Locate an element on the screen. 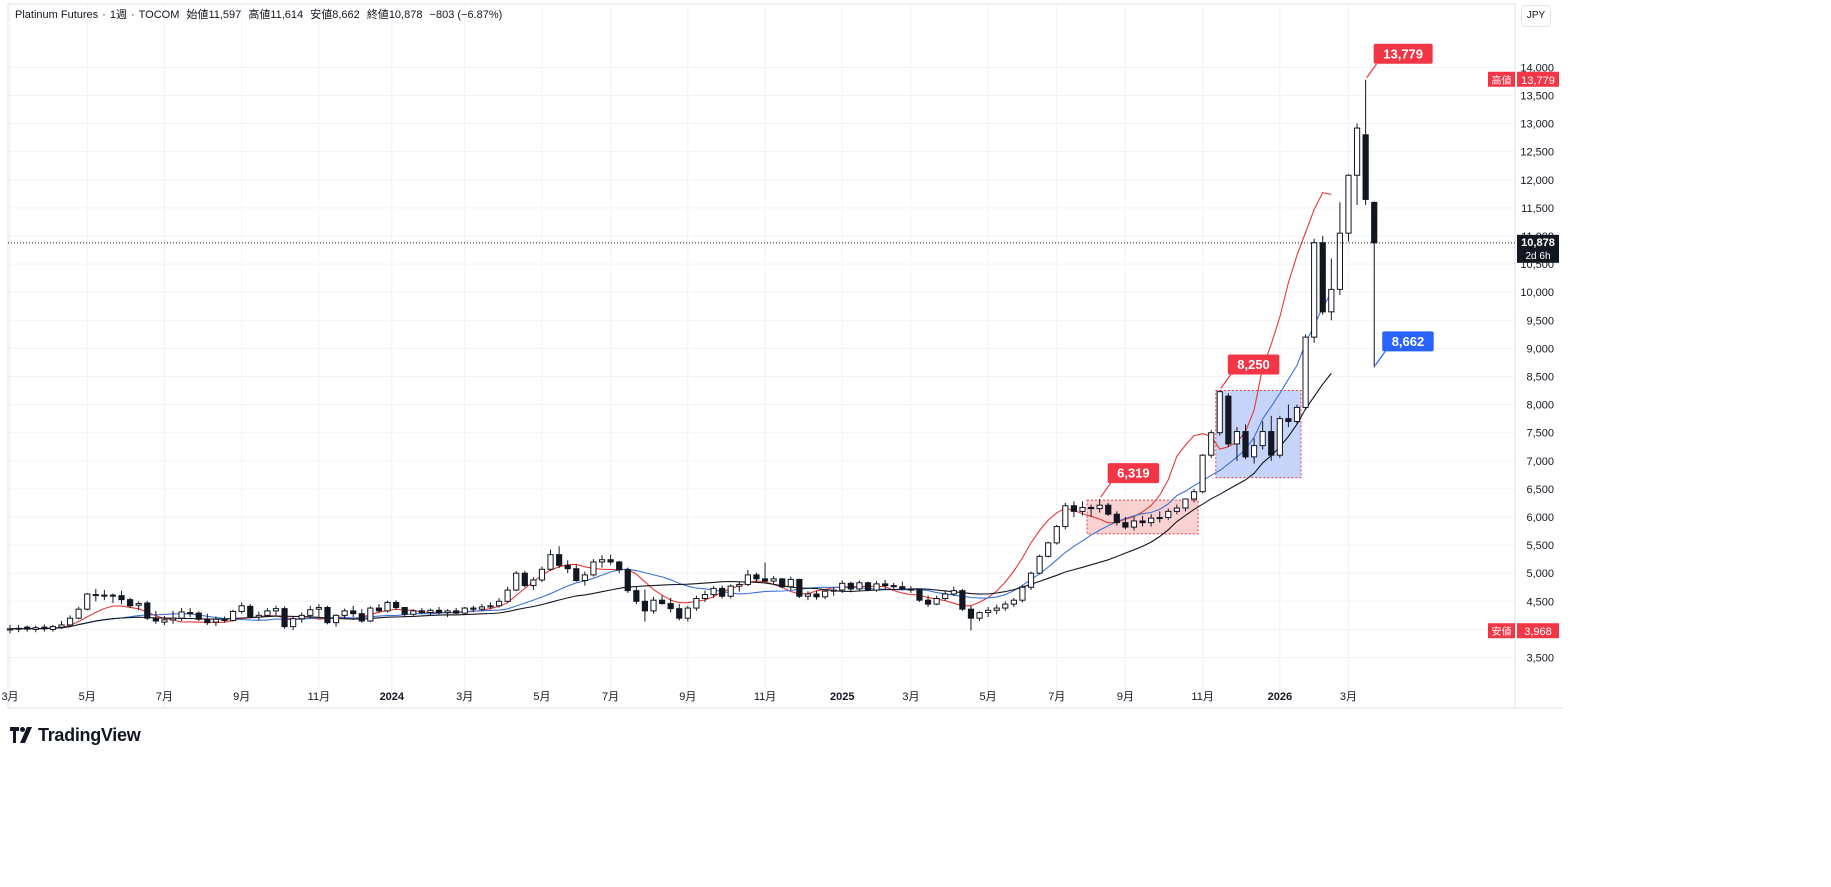 This screenshot has width=1831, height=887. annotation-box is located at coordinates (1133, 473).